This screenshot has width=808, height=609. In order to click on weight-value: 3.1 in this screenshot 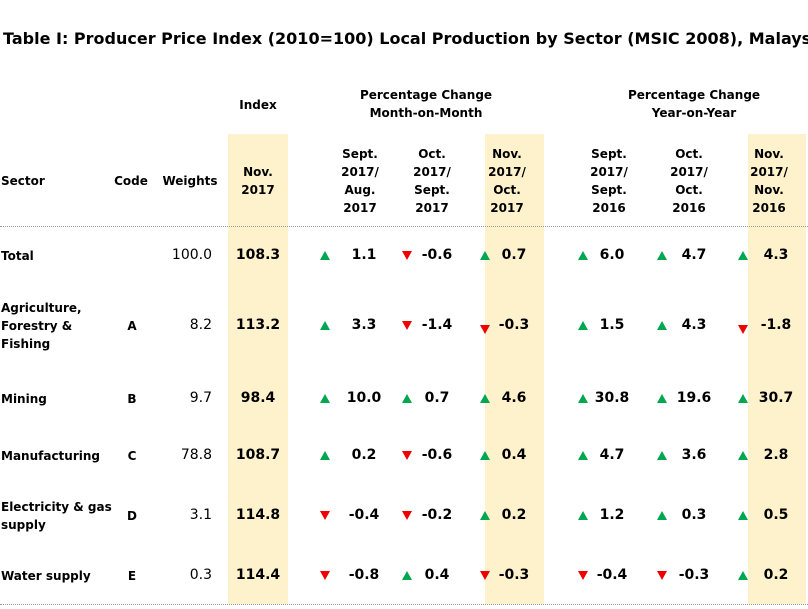, I will do `click(200, 515)`.